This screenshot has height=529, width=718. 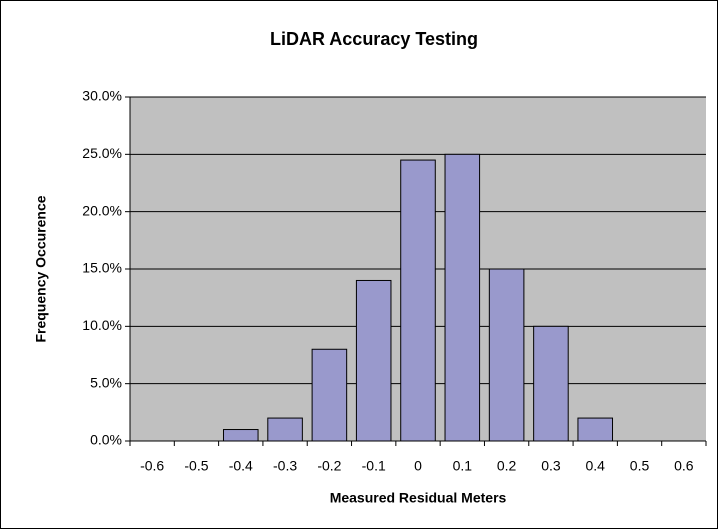 What do you see at coordinates (507, 466) in the screenshot?
I see `x-tick-label: 0.2` at bounding box center [507, 466].